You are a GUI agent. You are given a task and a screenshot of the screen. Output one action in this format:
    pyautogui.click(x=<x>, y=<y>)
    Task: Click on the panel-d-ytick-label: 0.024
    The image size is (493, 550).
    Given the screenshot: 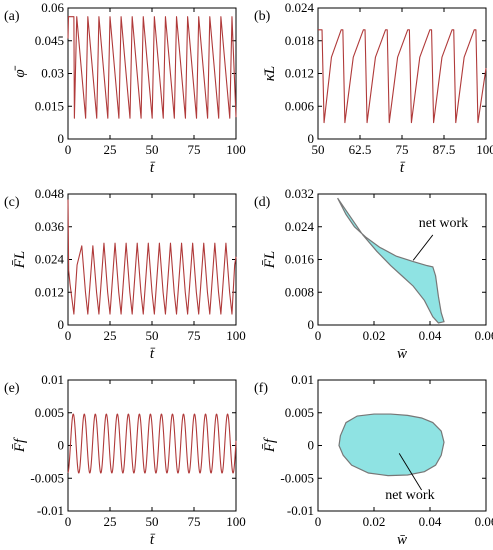 What is the action you would take?
    pyautogui.click(x=300, y=226)
    